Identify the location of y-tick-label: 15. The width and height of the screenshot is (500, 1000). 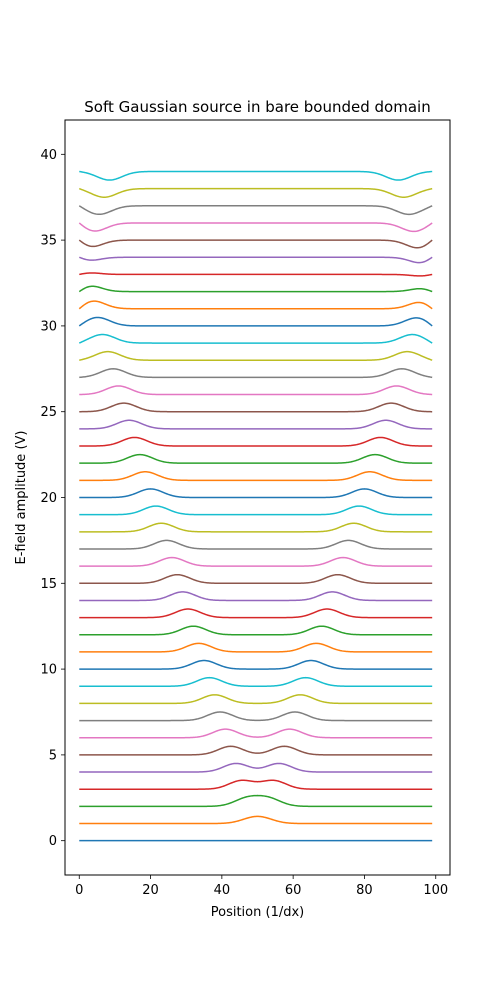
(48, 584).